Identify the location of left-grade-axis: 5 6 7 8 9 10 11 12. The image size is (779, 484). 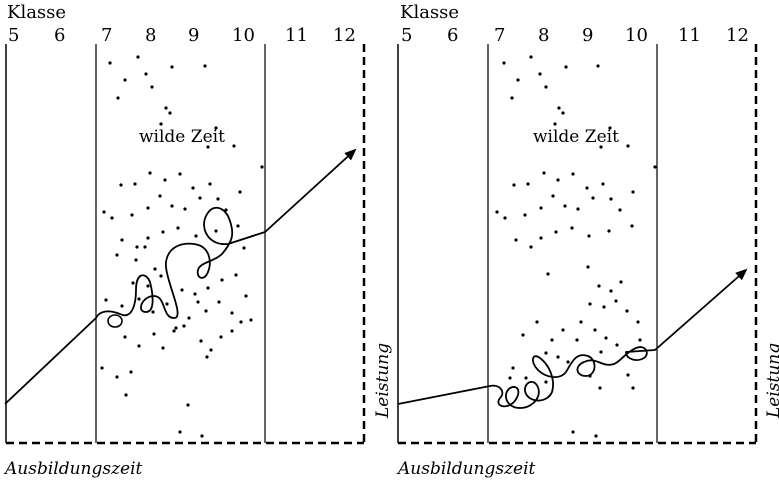
(182, 35).